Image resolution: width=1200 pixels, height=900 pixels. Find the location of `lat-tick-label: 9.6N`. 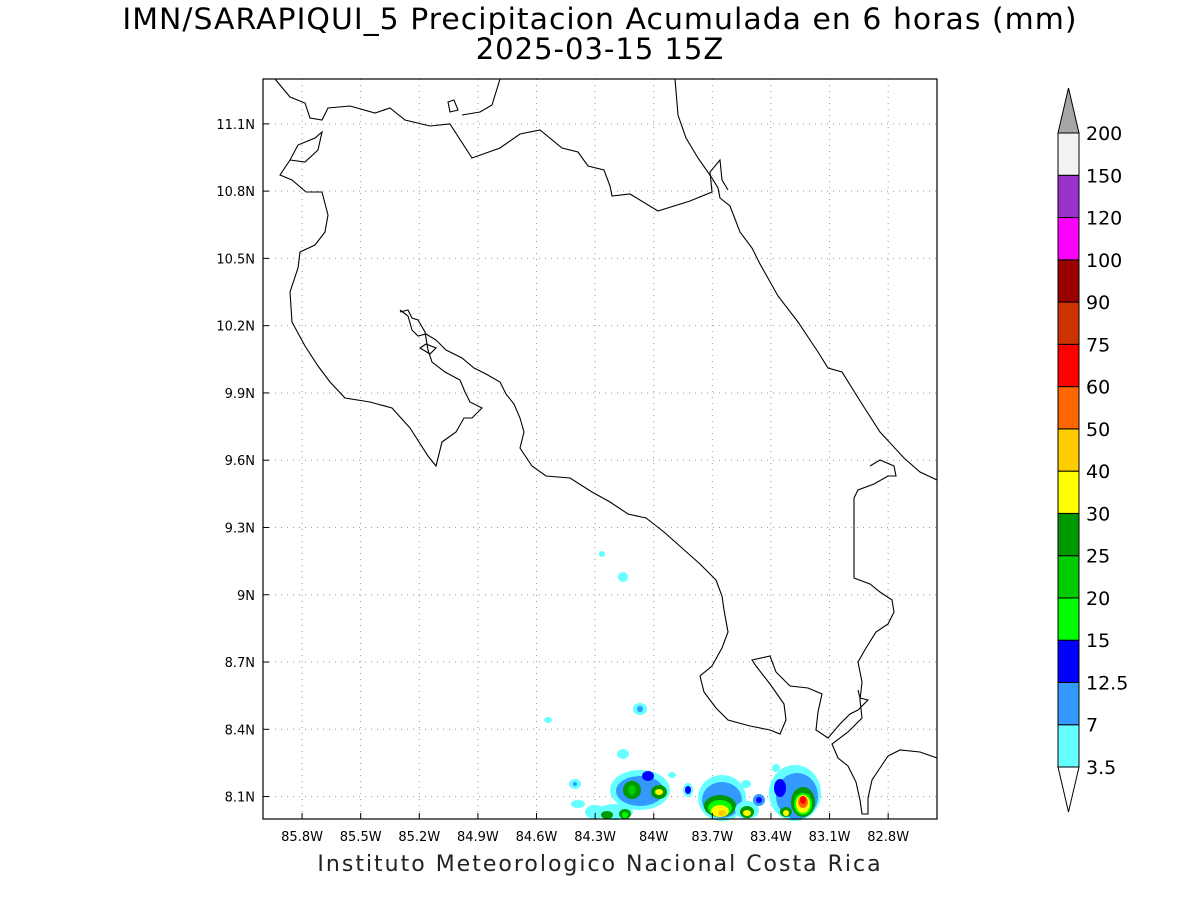

lat-tick-label: 9.6N is located at coordinates (240, 461).